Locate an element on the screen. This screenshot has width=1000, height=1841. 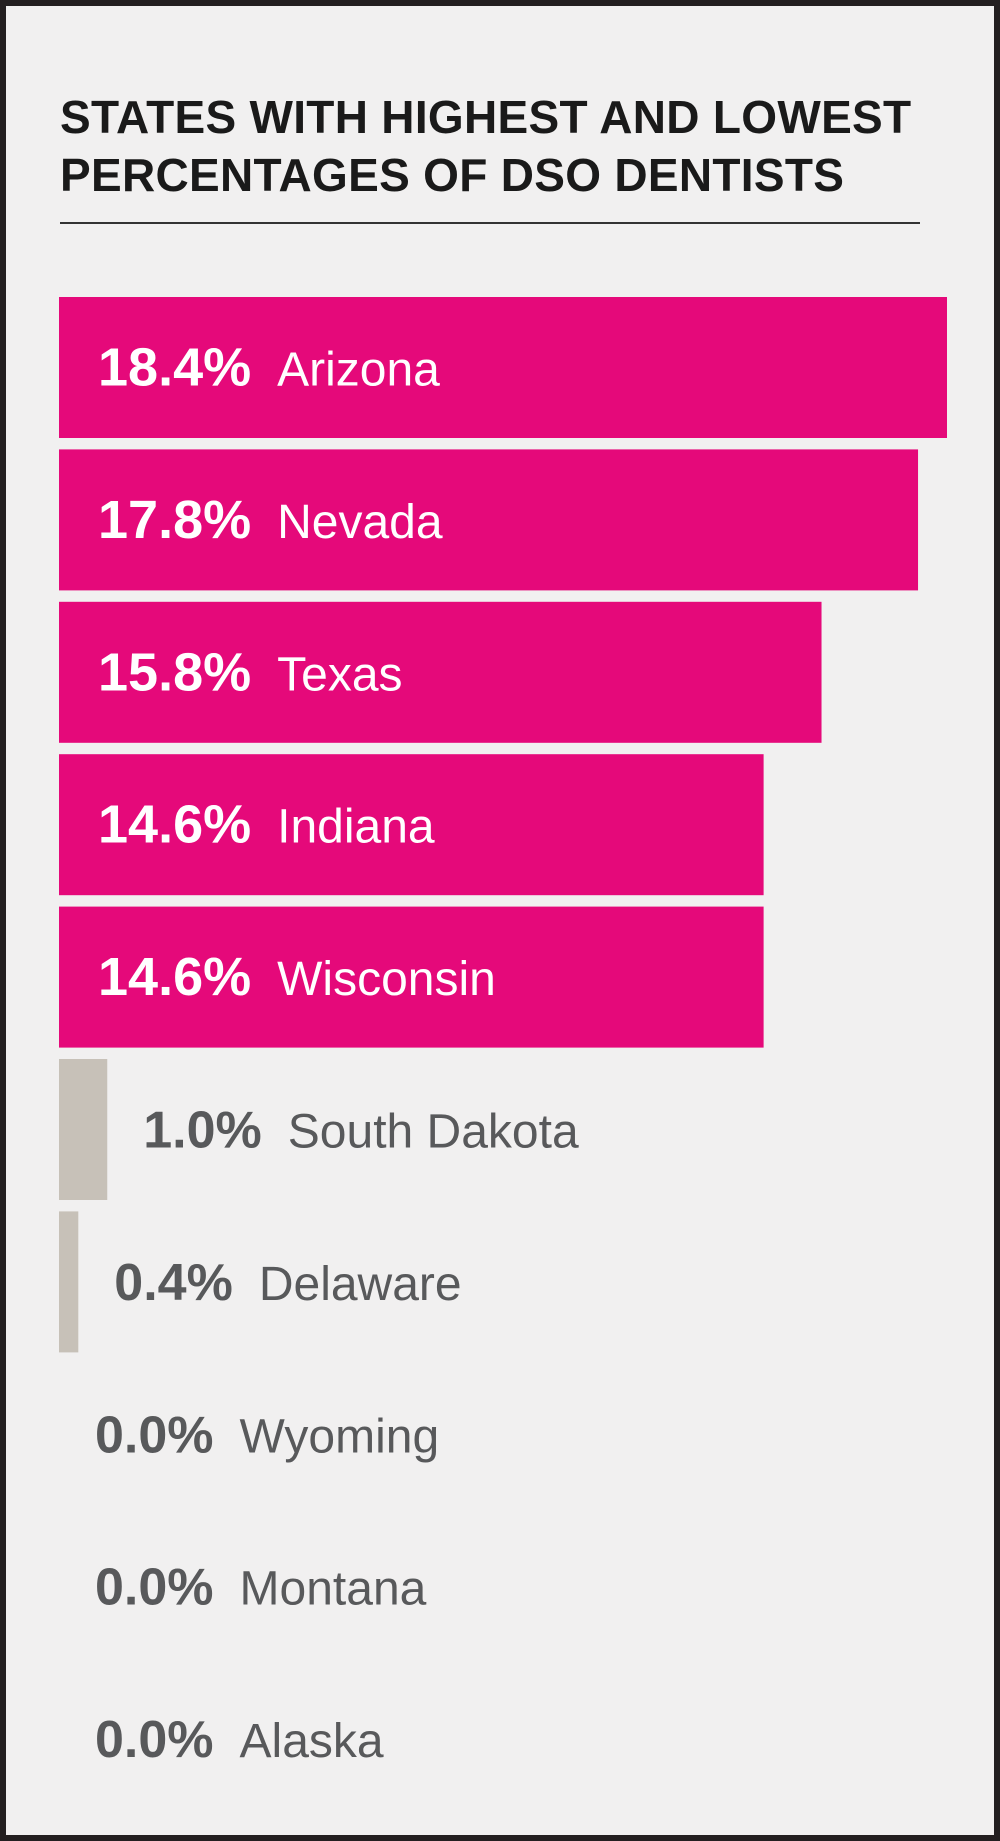
category-label: Alaska is located at coordinates (312, 1741).